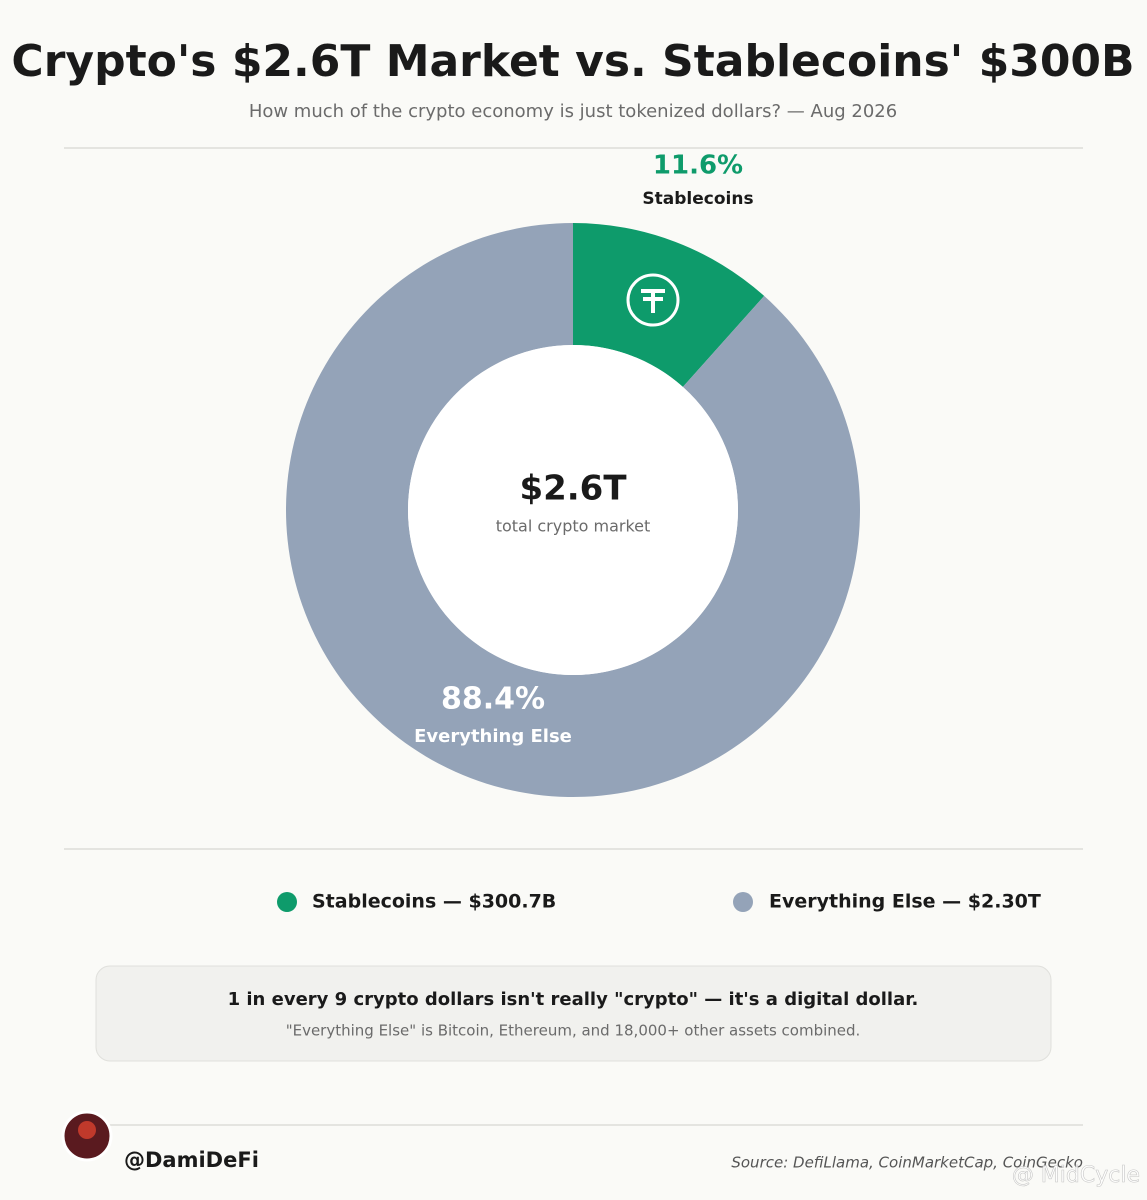  I want to click on legend-label: Stablecoins — $300.7B, so click(434, 902).